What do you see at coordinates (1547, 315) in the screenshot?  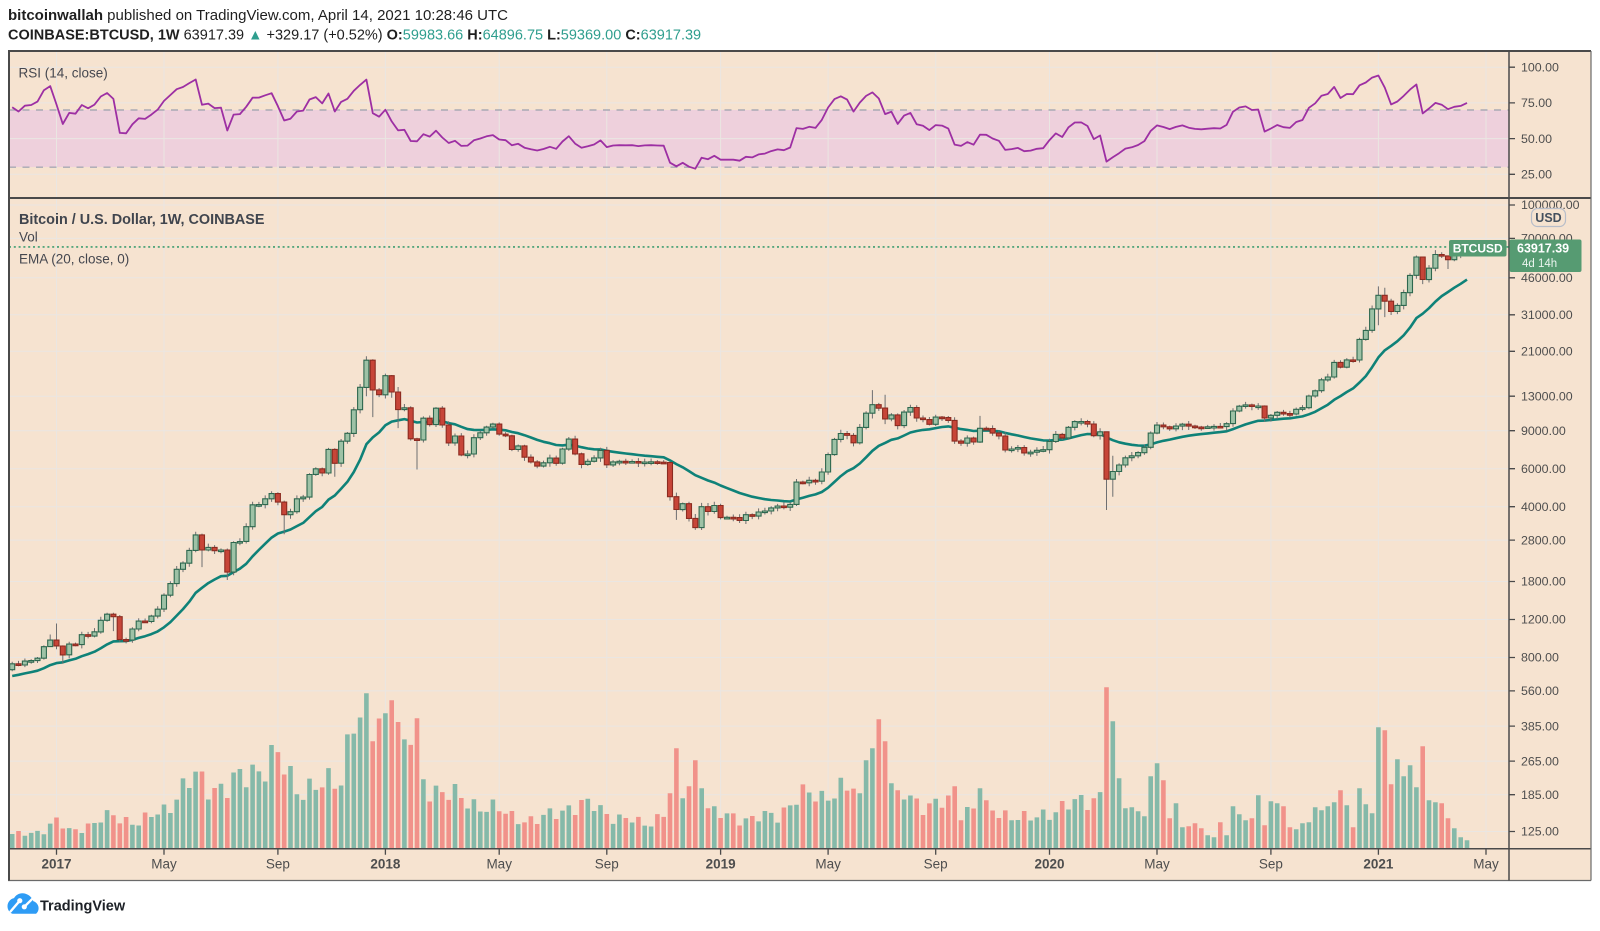 I see `svg-text: 31000.00` at bounding box center [1547, 315].